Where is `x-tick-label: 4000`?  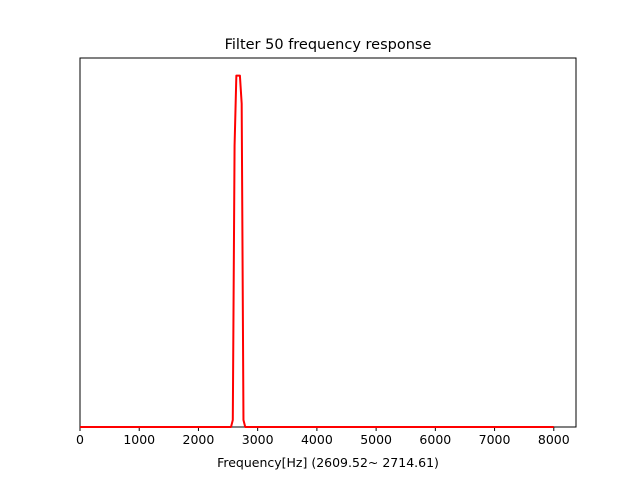
x-tick-label: 4000 is located at coordinates (317, 439).